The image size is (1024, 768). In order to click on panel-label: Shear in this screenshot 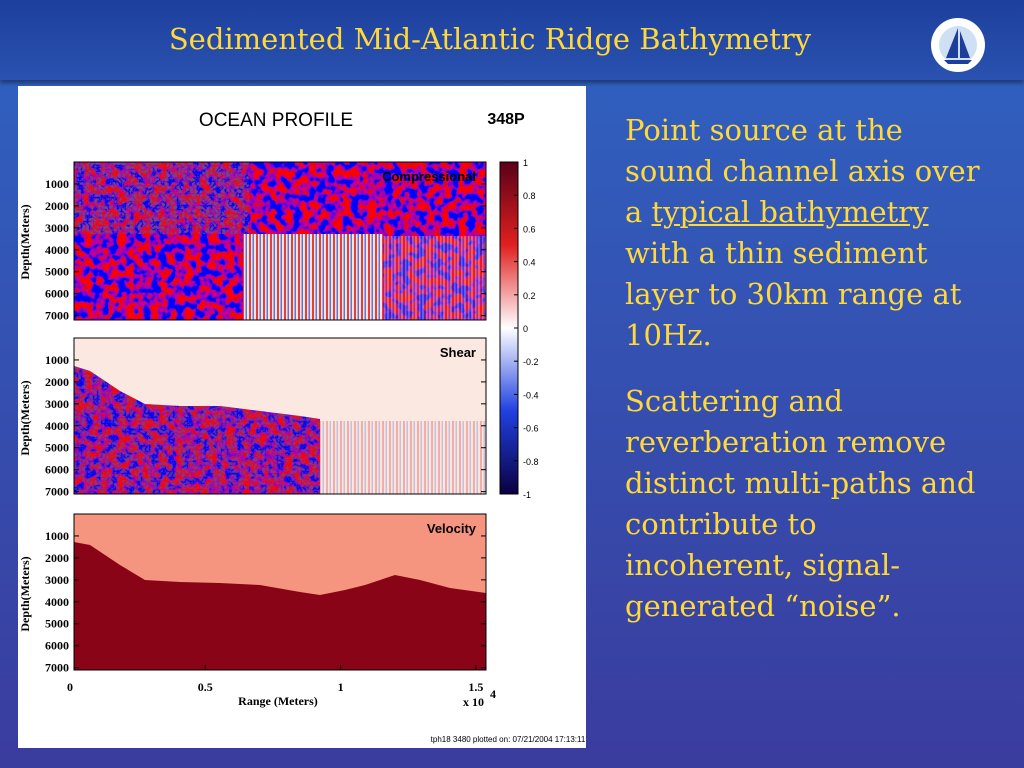, I will do `click(458, 352)`.